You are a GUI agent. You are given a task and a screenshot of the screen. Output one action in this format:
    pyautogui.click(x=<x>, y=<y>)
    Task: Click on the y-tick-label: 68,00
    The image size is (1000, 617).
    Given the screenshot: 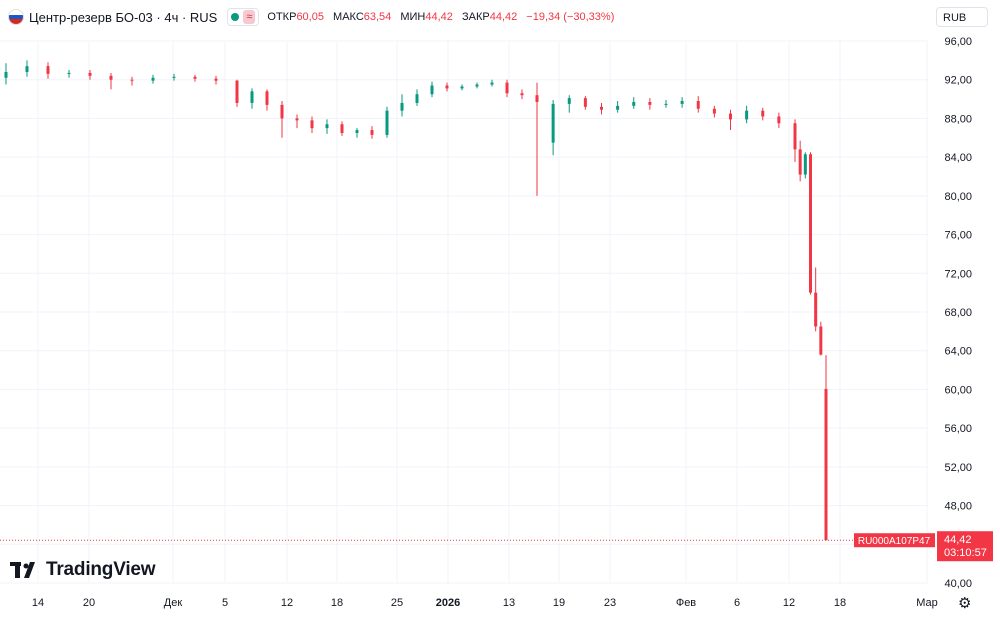 What is the action you would take?
    pyautogui.click(x=958, y=313)
    